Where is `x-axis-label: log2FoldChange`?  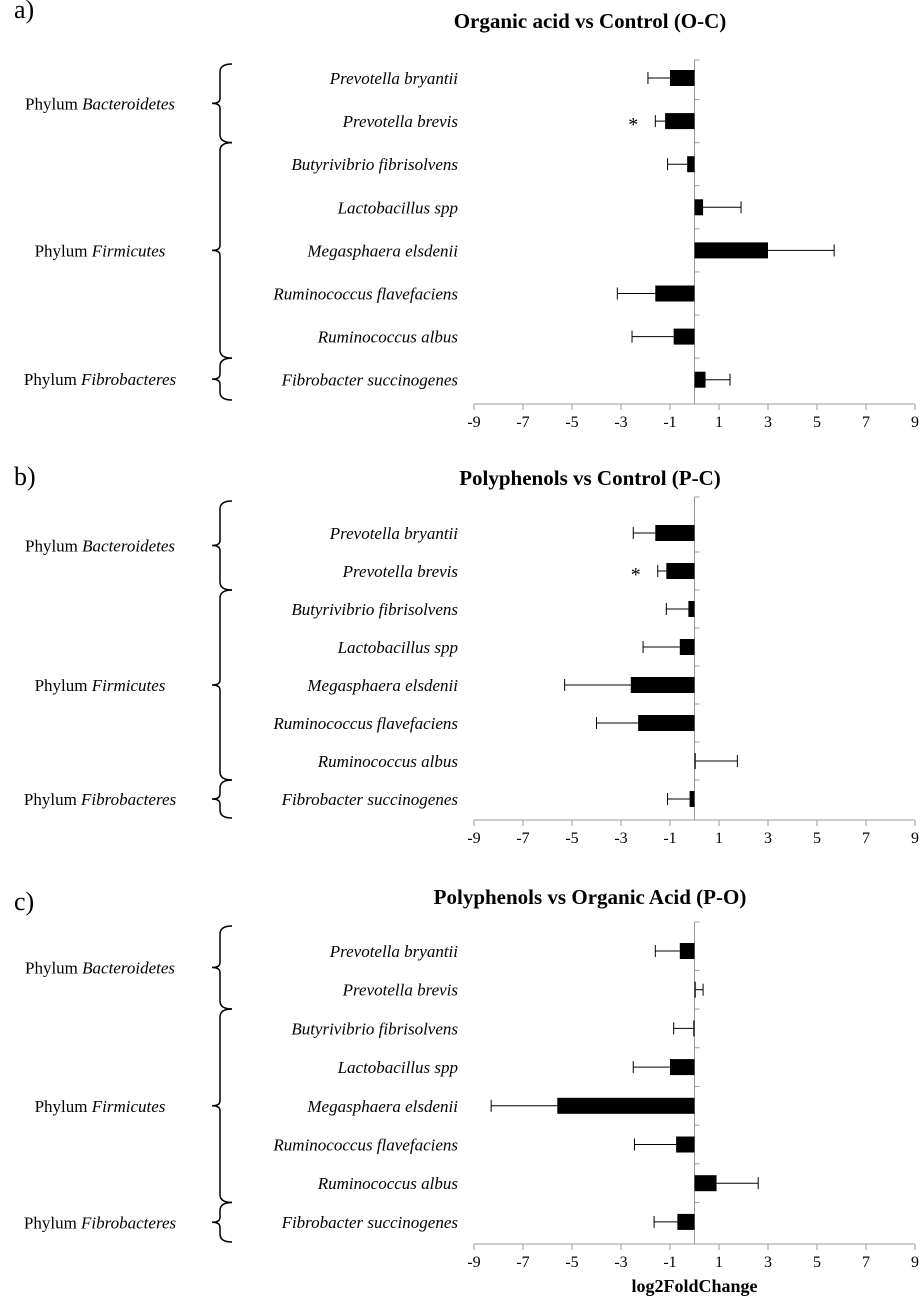
x-axis-label: log2FoldChange is located at coordinates (694, 1286).